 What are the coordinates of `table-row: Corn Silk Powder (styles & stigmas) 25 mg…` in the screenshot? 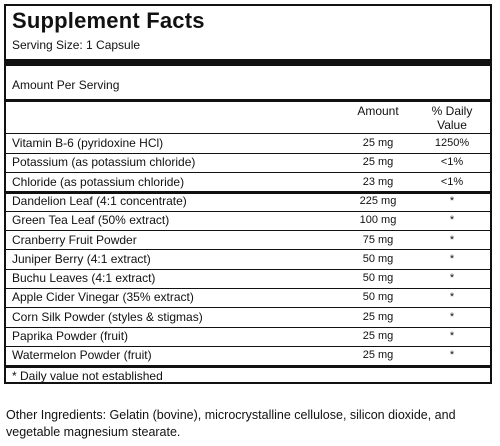 It's located at (248, 317).